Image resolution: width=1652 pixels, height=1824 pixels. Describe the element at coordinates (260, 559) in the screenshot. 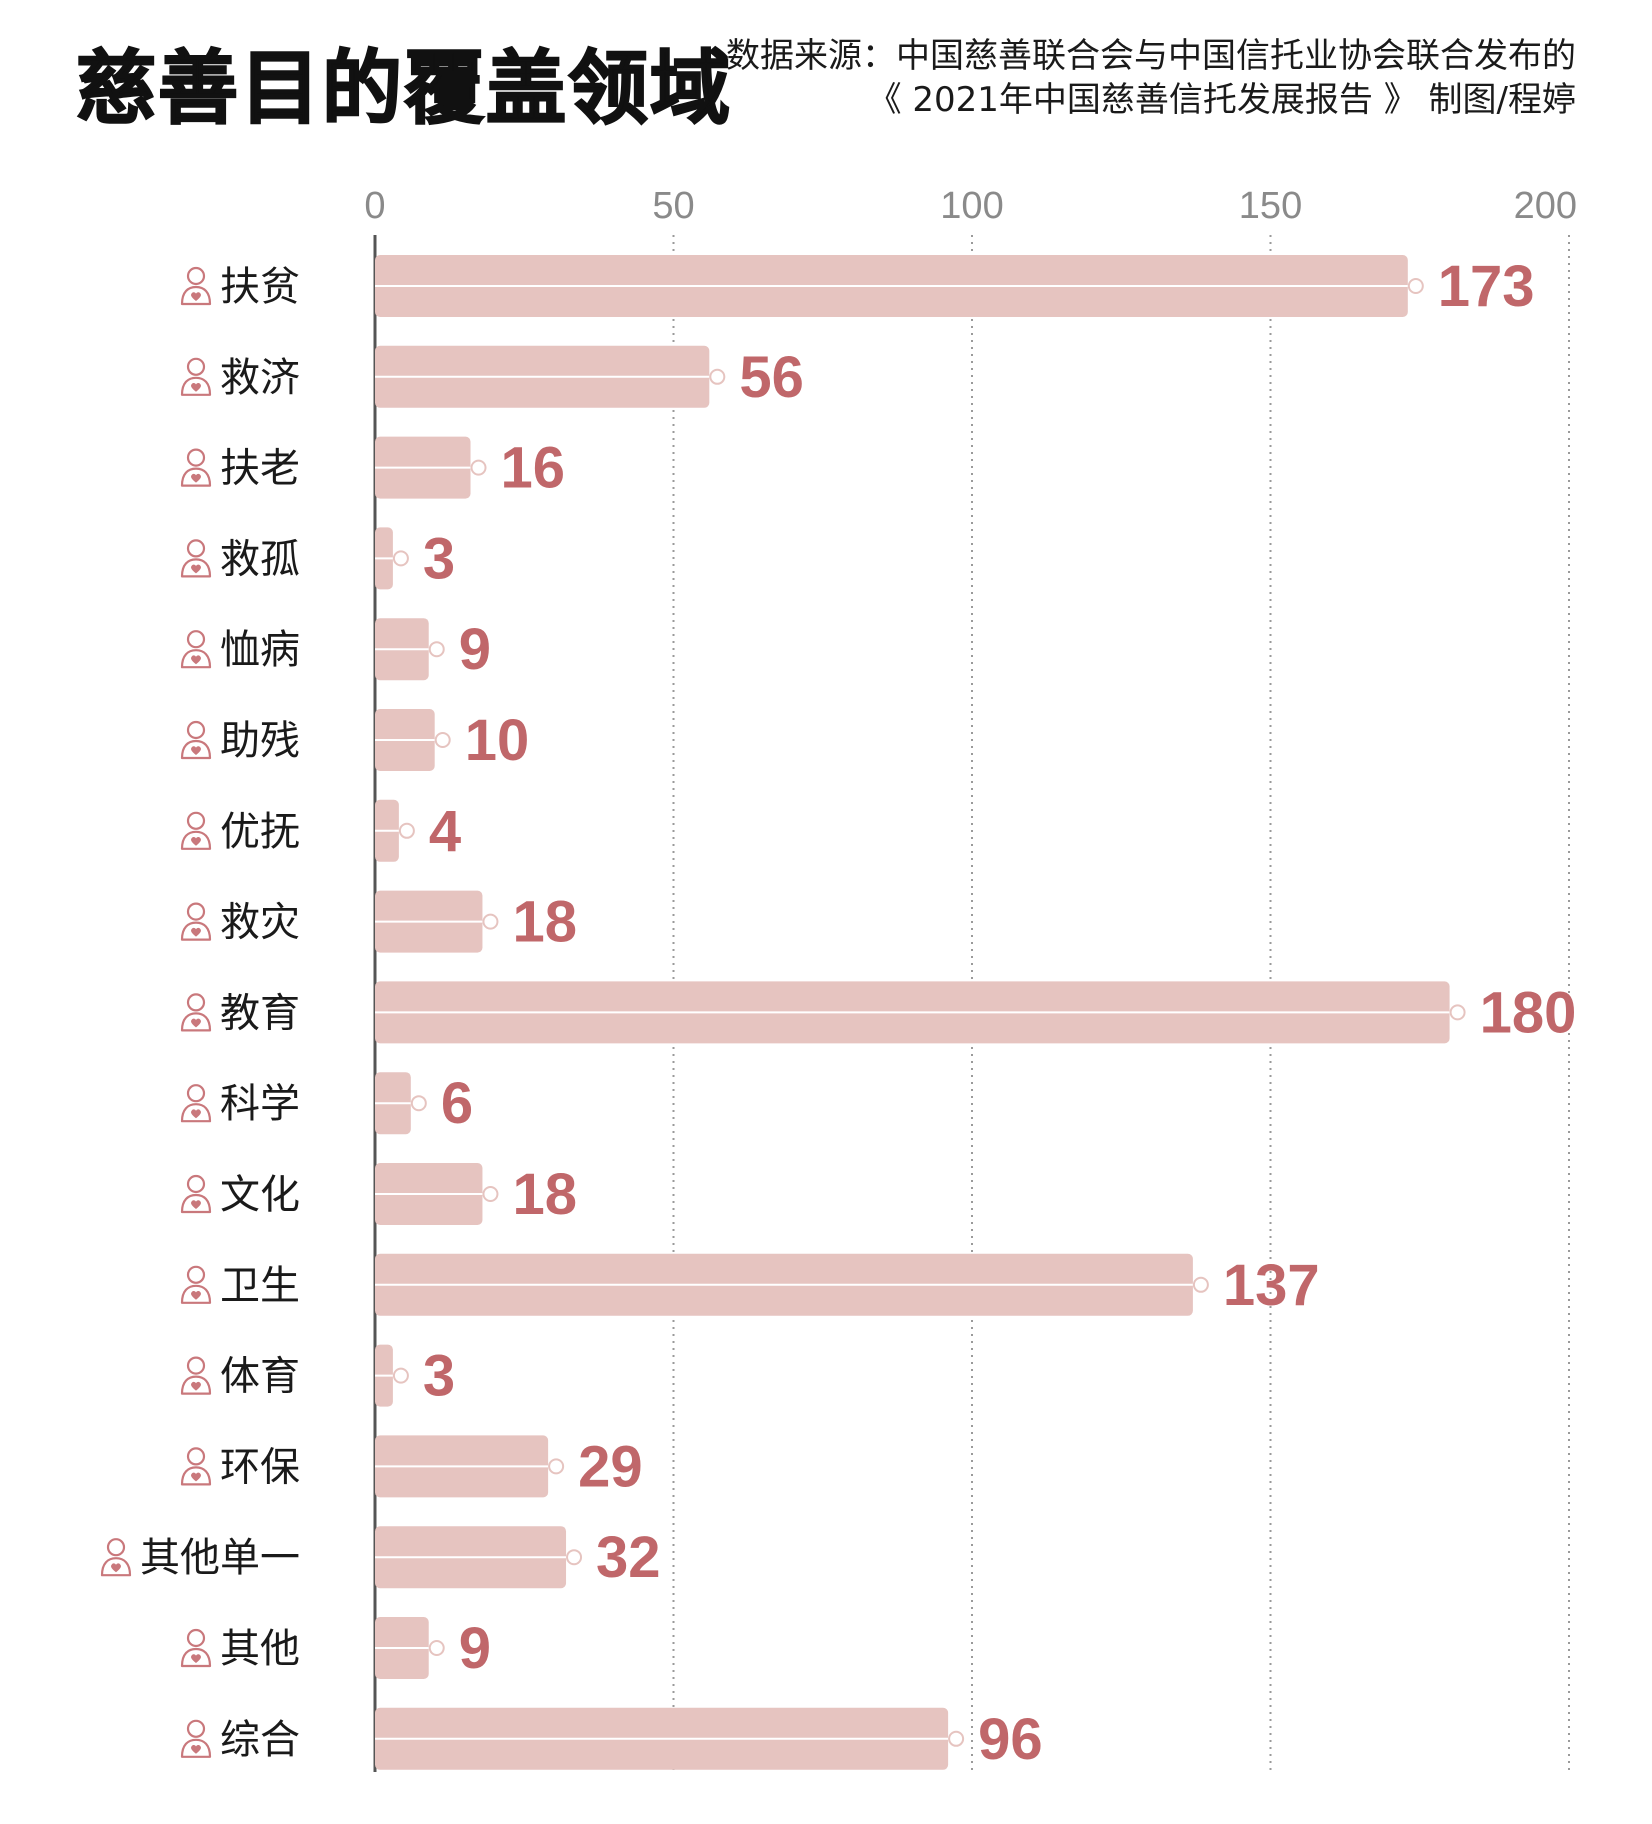

I see `category-label: 救孤` at that location.